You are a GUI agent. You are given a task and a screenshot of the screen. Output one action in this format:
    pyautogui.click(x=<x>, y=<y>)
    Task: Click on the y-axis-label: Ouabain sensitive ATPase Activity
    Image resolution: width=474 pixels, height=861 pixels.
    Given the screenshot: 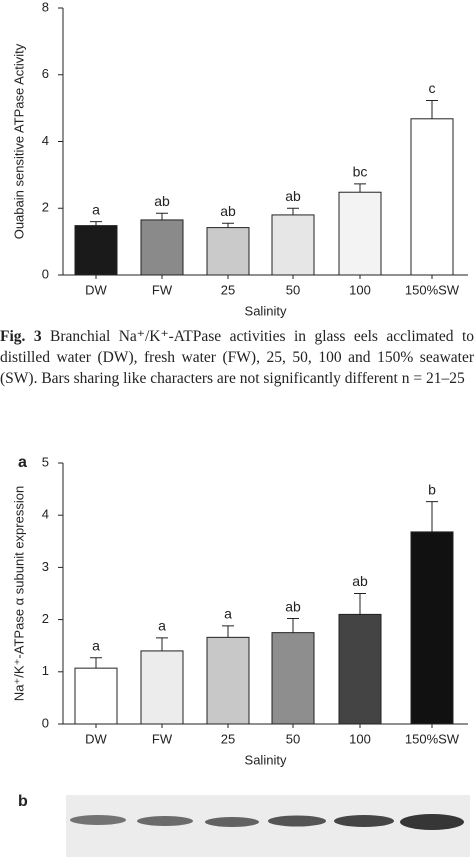 What is the action you would take?
    pyautogui.click(x=18, y=141)
    